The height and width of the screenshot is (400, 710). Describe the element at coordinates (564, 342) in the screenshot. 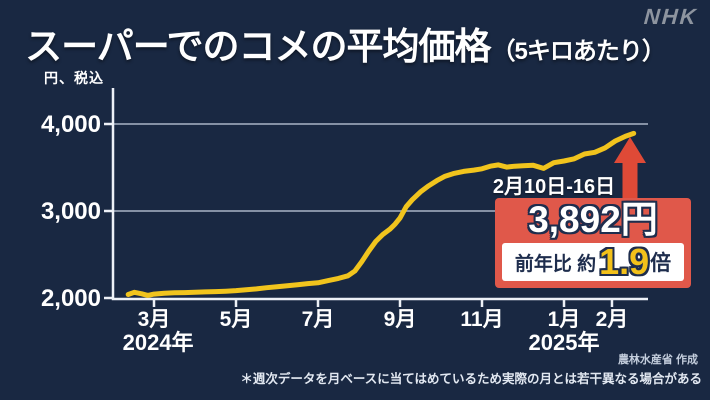

I see `year-label-2025年: 2025年` at that location.